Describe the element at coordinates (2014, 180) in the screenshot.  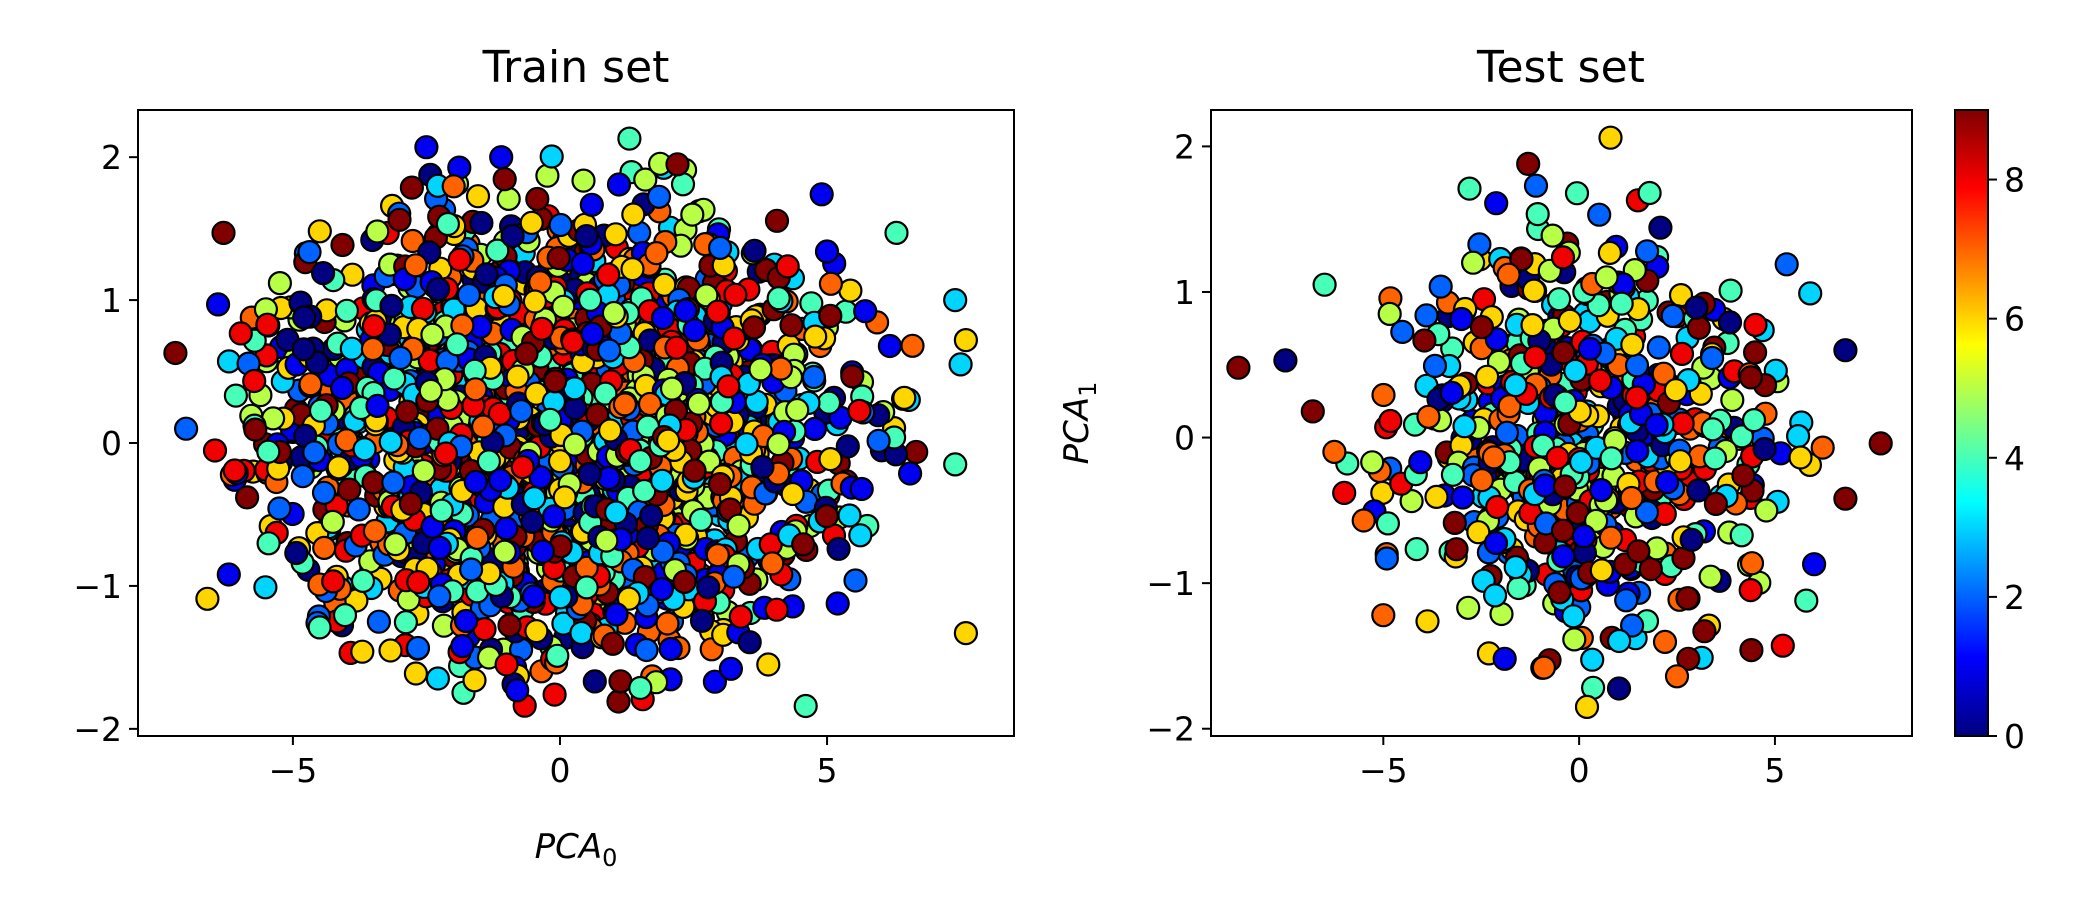
I see `colorbar-tick-label: 8` at that location.